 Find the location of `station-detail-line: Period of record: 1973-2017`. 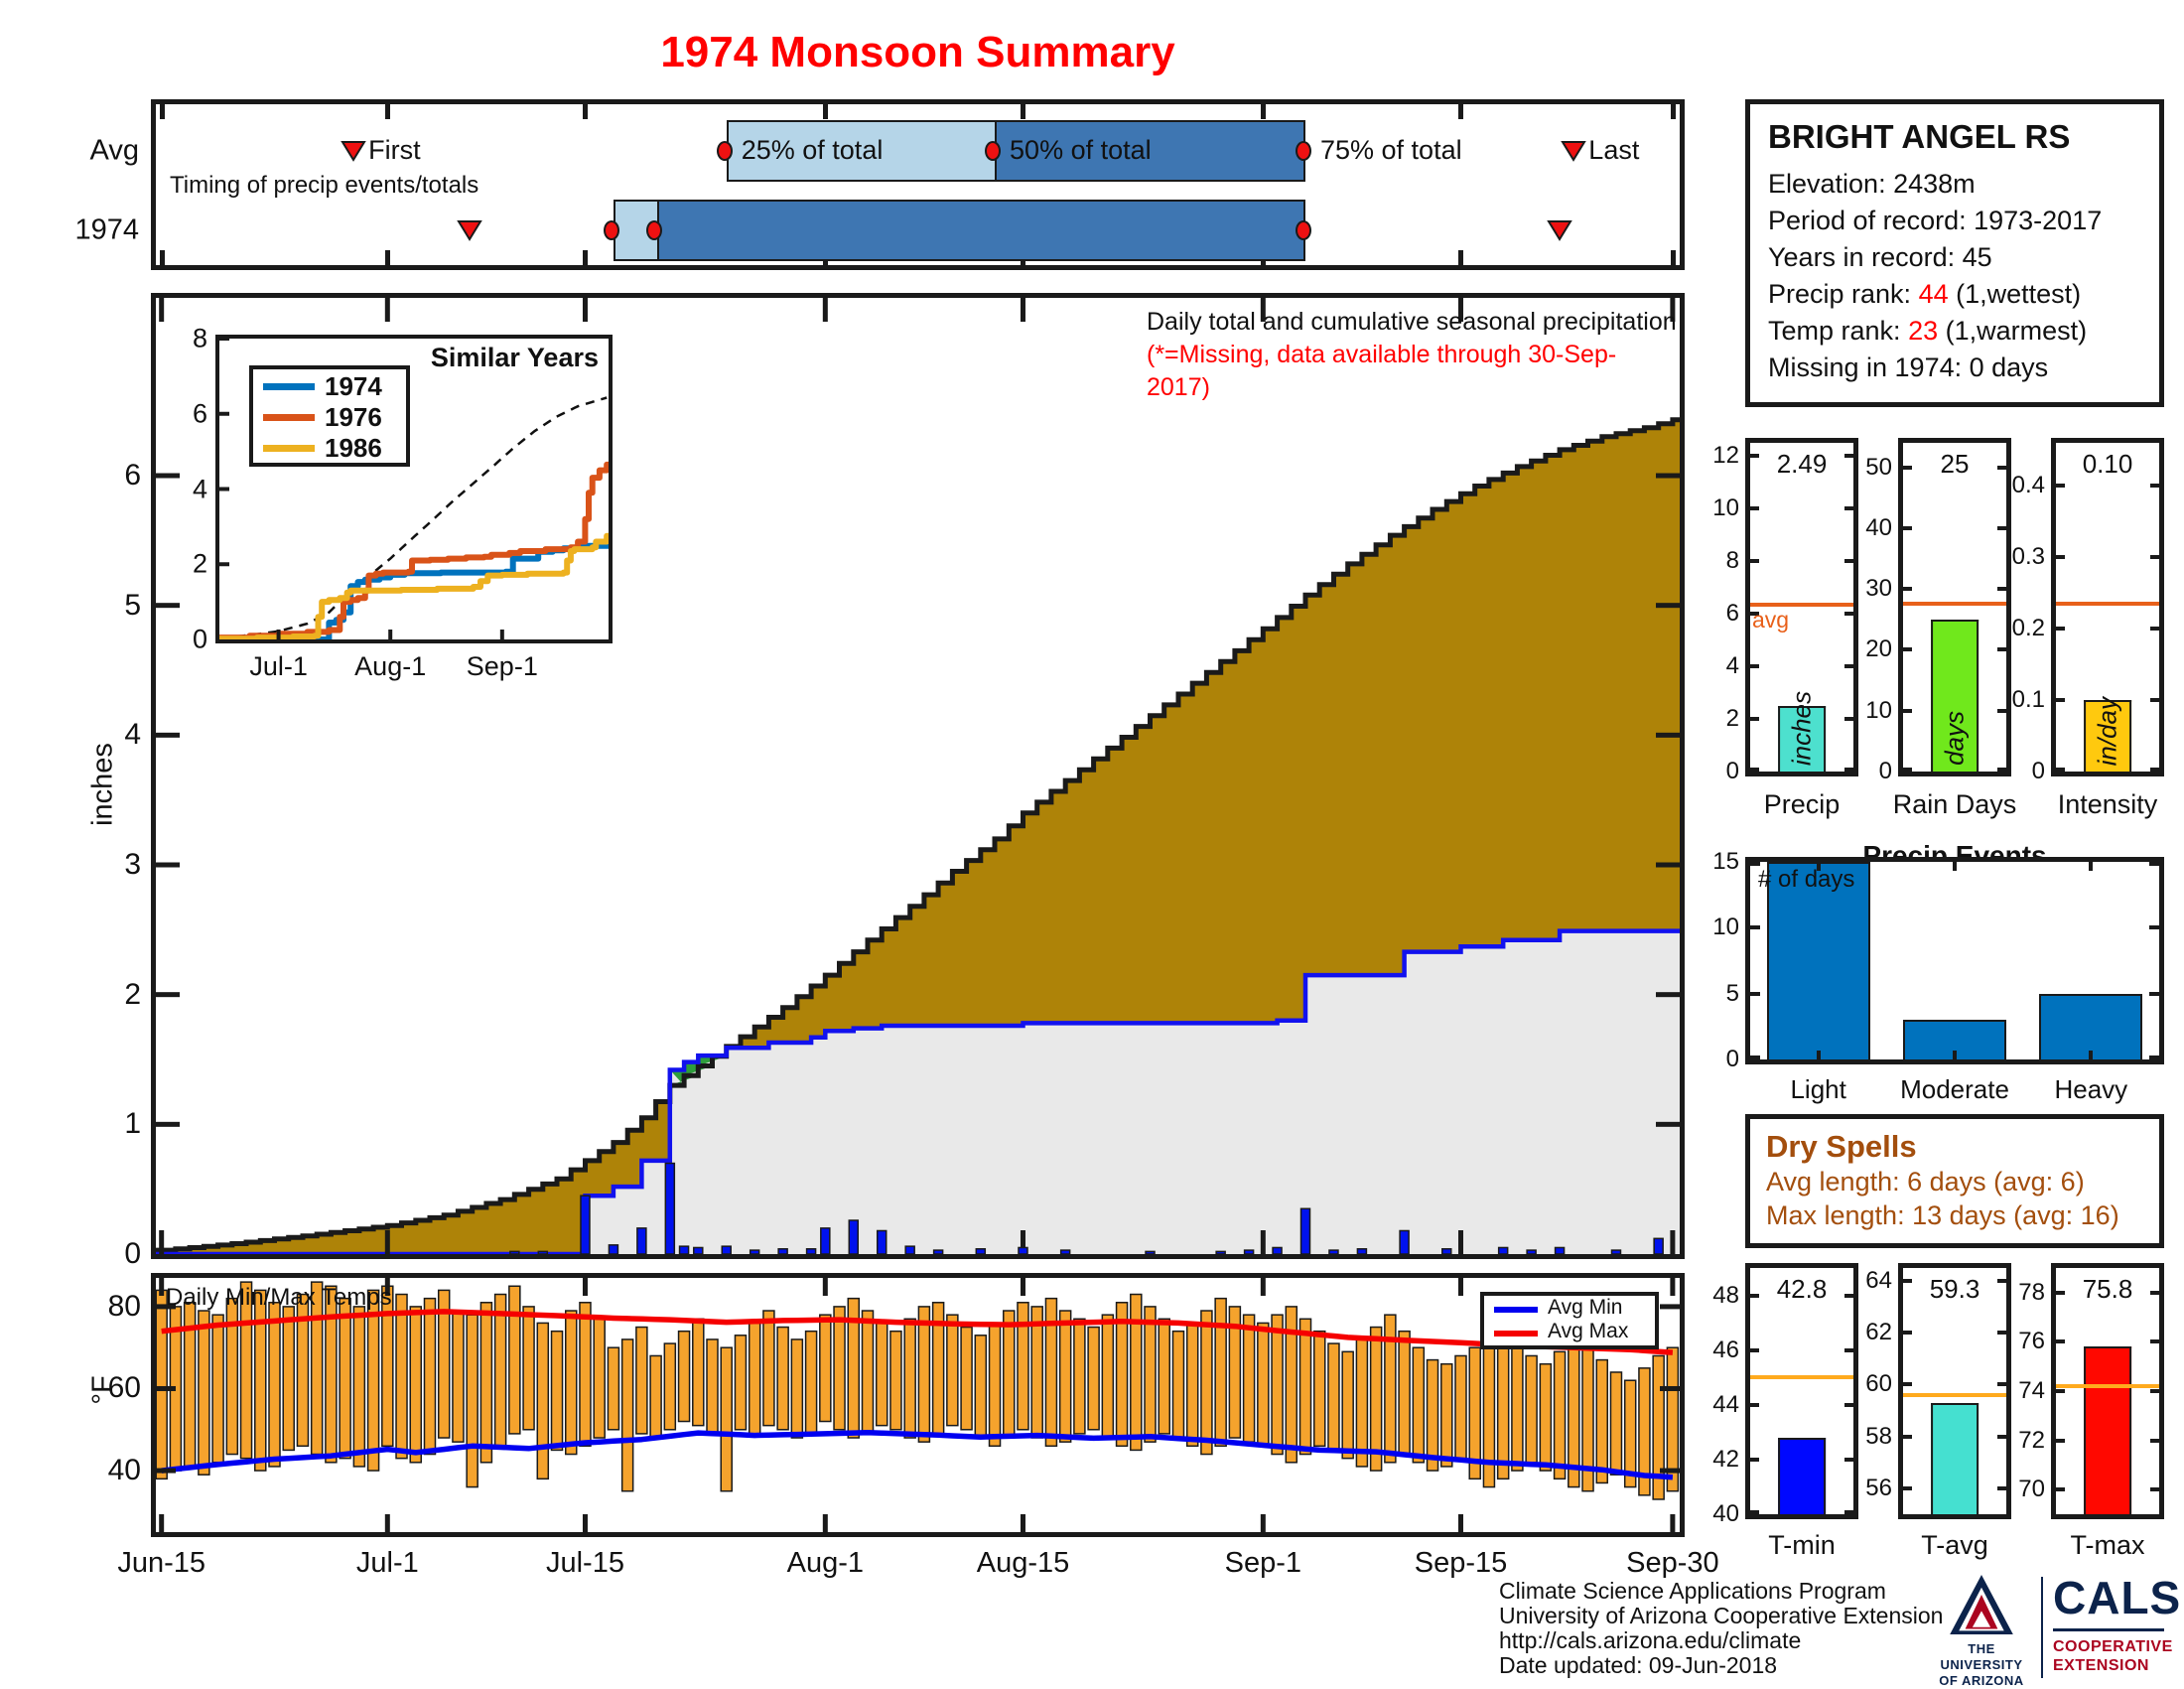

station-detail-line: Period of record: 1973-2017 is located at coordinates (1954, 221).